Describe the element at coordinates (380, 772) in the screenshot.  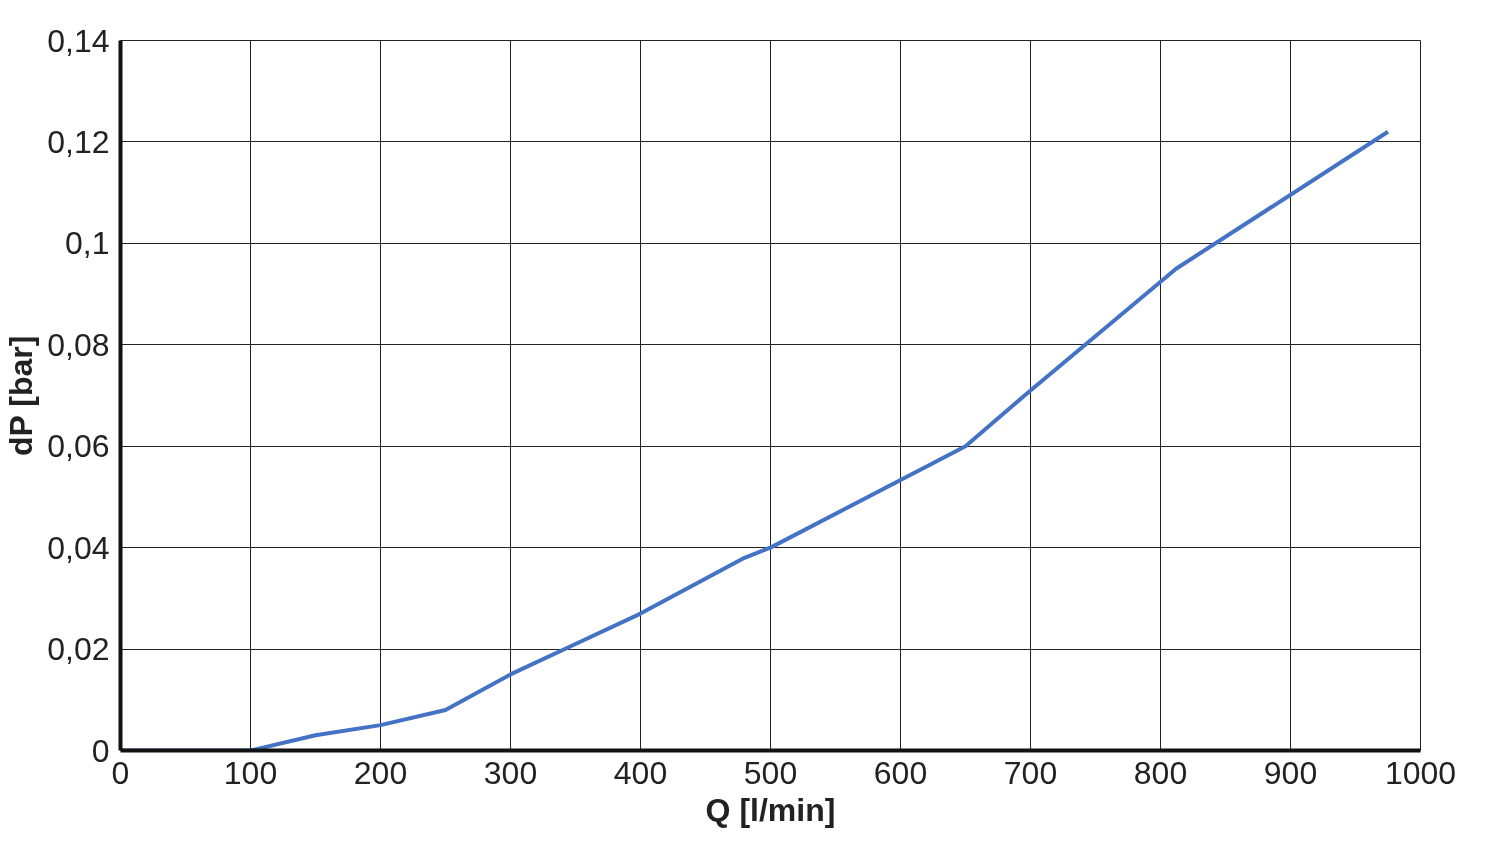
I see `x-tick-label: 200` at that location.